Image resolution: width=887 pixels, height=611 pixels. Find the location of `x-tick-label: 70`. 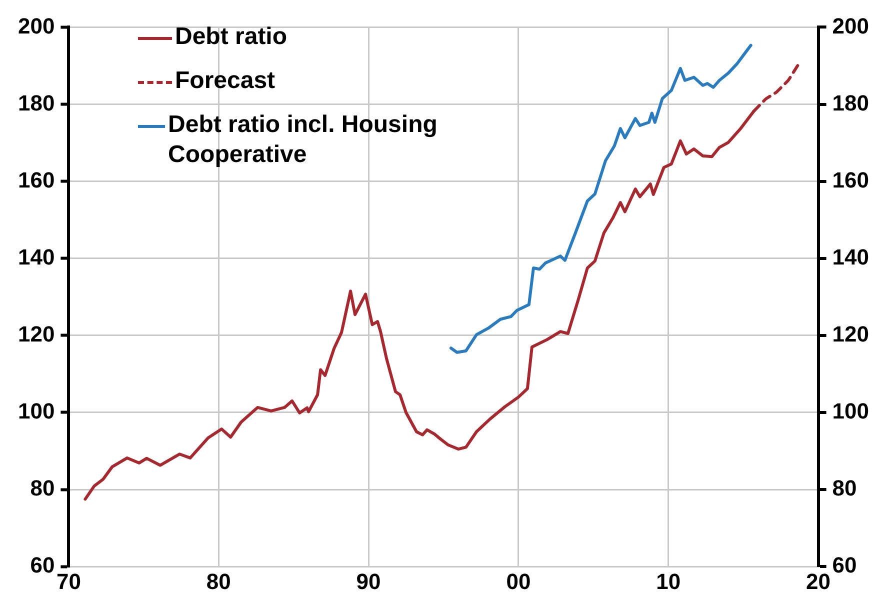

x-tick-label: 70 is located at coordinates (68, 581).